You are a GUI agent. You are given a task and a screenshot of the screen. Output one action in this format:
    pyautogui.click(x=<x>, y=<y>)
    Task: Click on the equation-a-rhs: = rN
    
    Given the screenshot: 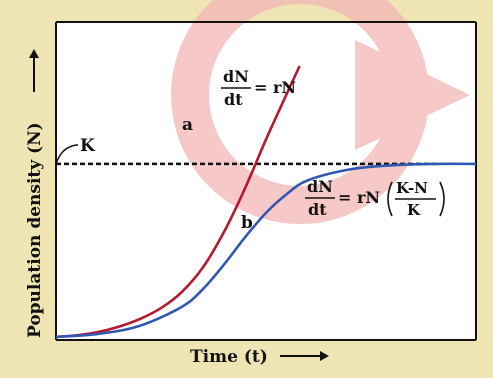 What is the action you would take?
    pyautogui.click(x=275, y=87)
    